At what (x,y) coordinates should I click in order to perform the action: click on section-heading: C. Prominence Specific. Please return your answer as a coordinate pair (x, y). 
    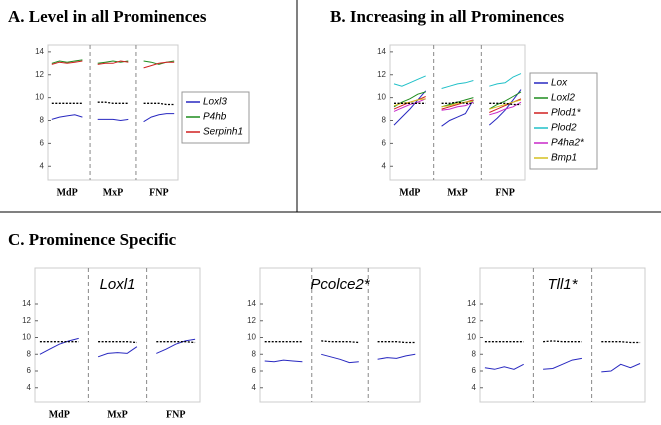
    Looking at the image, I should click on (92, 239).